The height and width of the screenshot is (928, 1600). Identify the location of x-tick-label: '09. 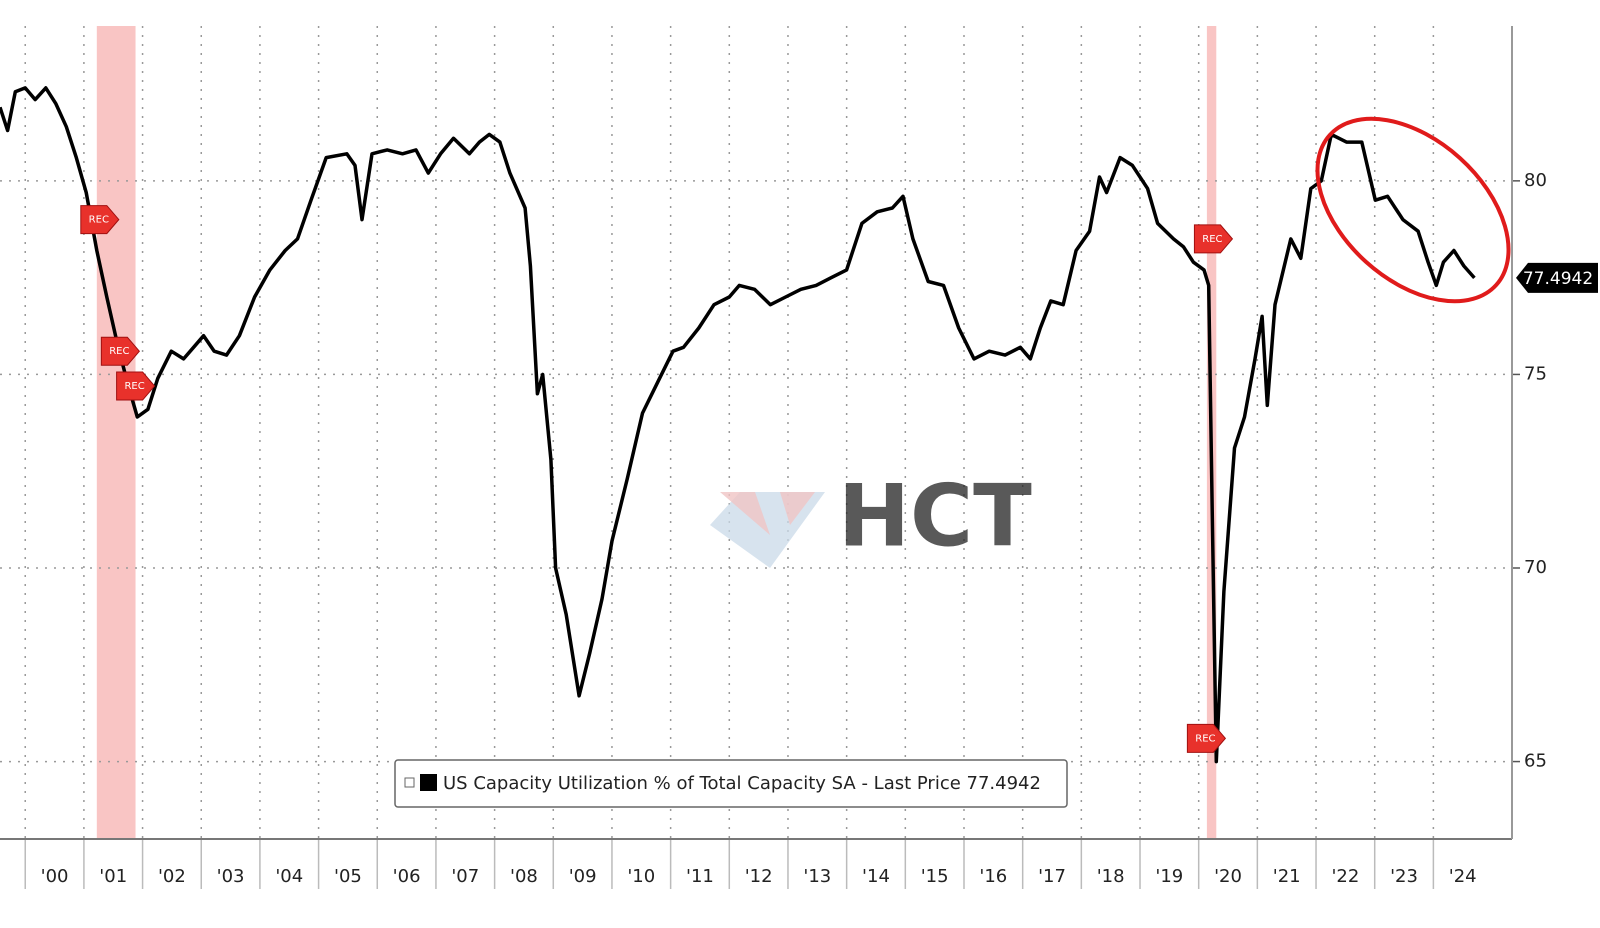
(583, 876).